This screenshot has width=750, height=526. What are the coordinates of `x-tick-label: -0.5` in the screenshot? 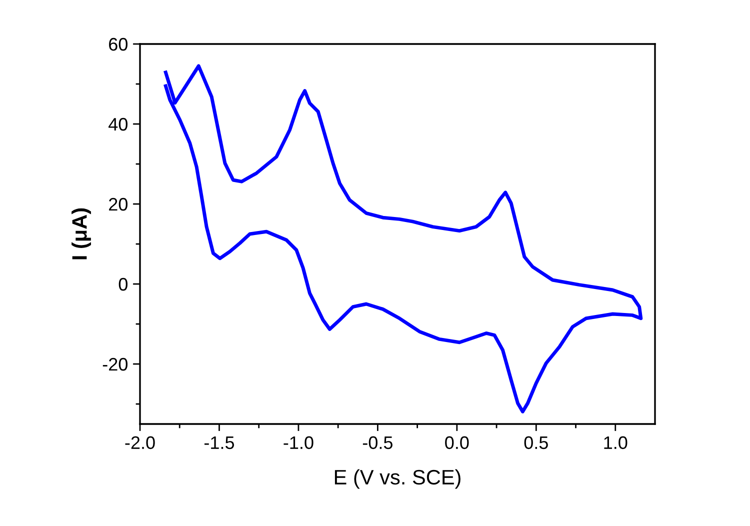 It's located at (377, 443).